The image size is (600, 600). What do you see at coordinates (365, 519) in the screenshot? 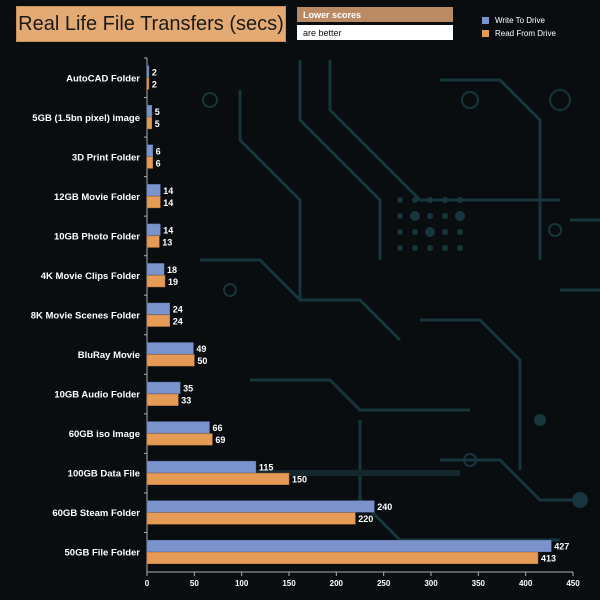
I see `data-label-read: 220` at bounding box center [365, 519].